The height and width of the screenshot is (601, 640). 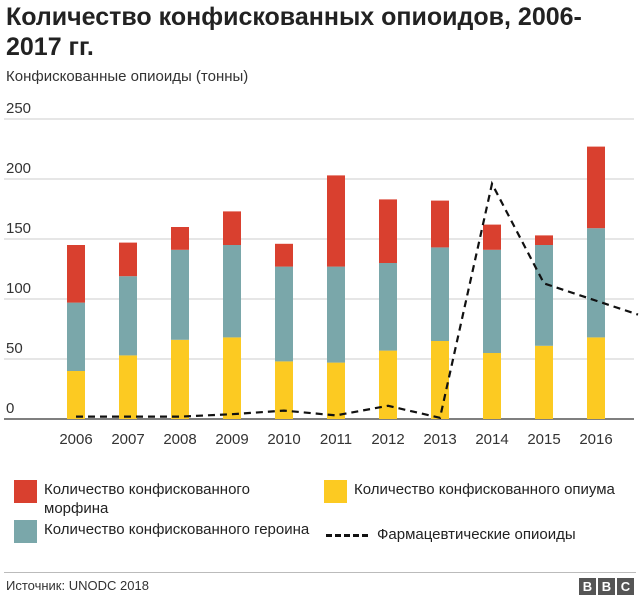 What do you see at coordinates (387, 439) in the screenshot?
I see `x-tick-label: 2012` at bounding box center [387, 439].